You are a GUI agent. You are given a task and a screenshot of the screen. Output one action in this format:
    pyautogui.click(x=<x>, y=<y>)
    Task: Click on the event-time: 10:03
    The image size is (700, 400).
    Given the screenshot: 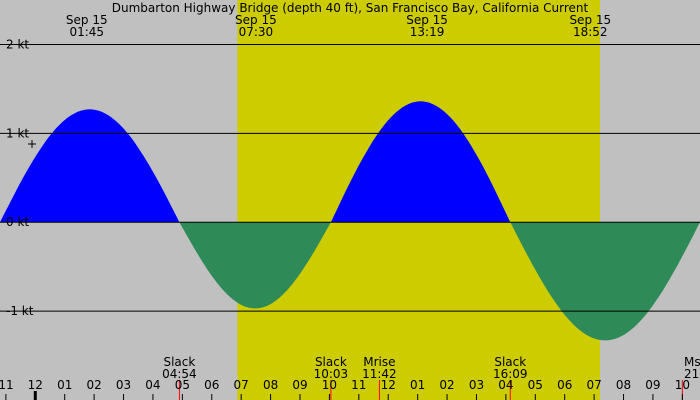 What is the action you would take?
    pyautogui.click(x=331, y=374)
    